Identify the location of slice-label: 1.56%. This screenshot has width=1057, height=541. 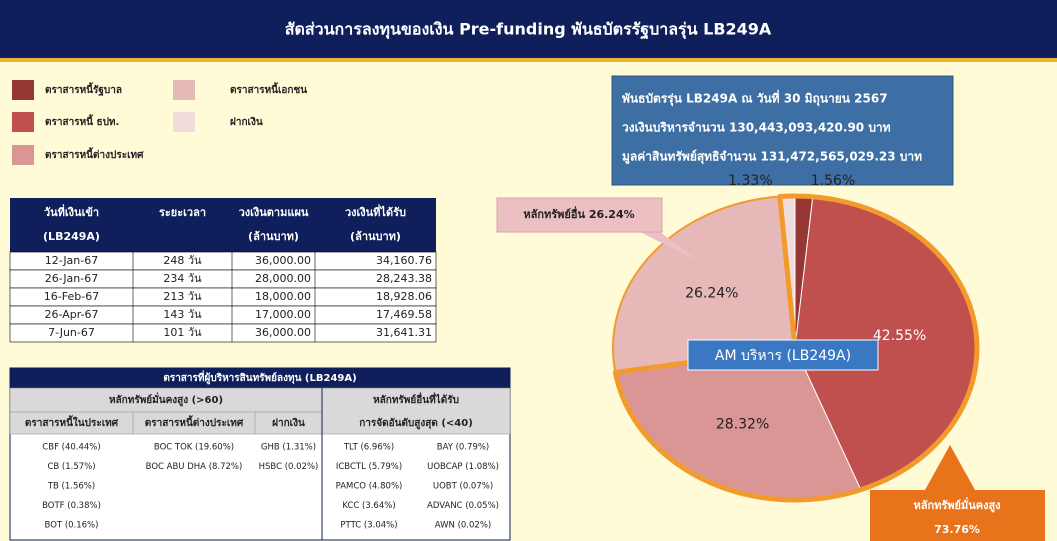
(833, 181).